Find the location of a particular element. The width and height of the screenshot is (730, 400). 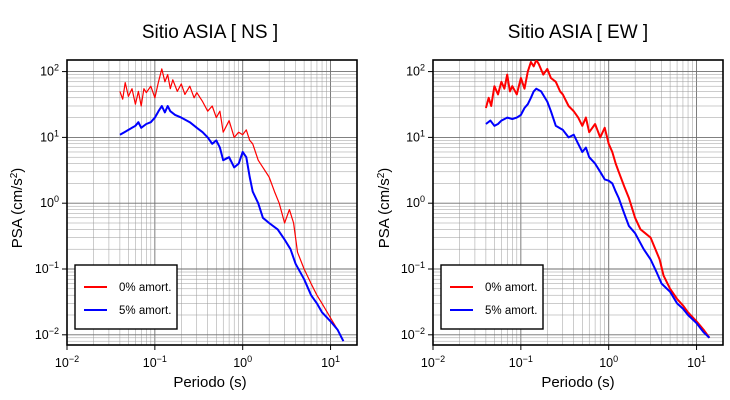

chart-title: Sitio ASIA [ EW ] is located at coordinates (578, 32).